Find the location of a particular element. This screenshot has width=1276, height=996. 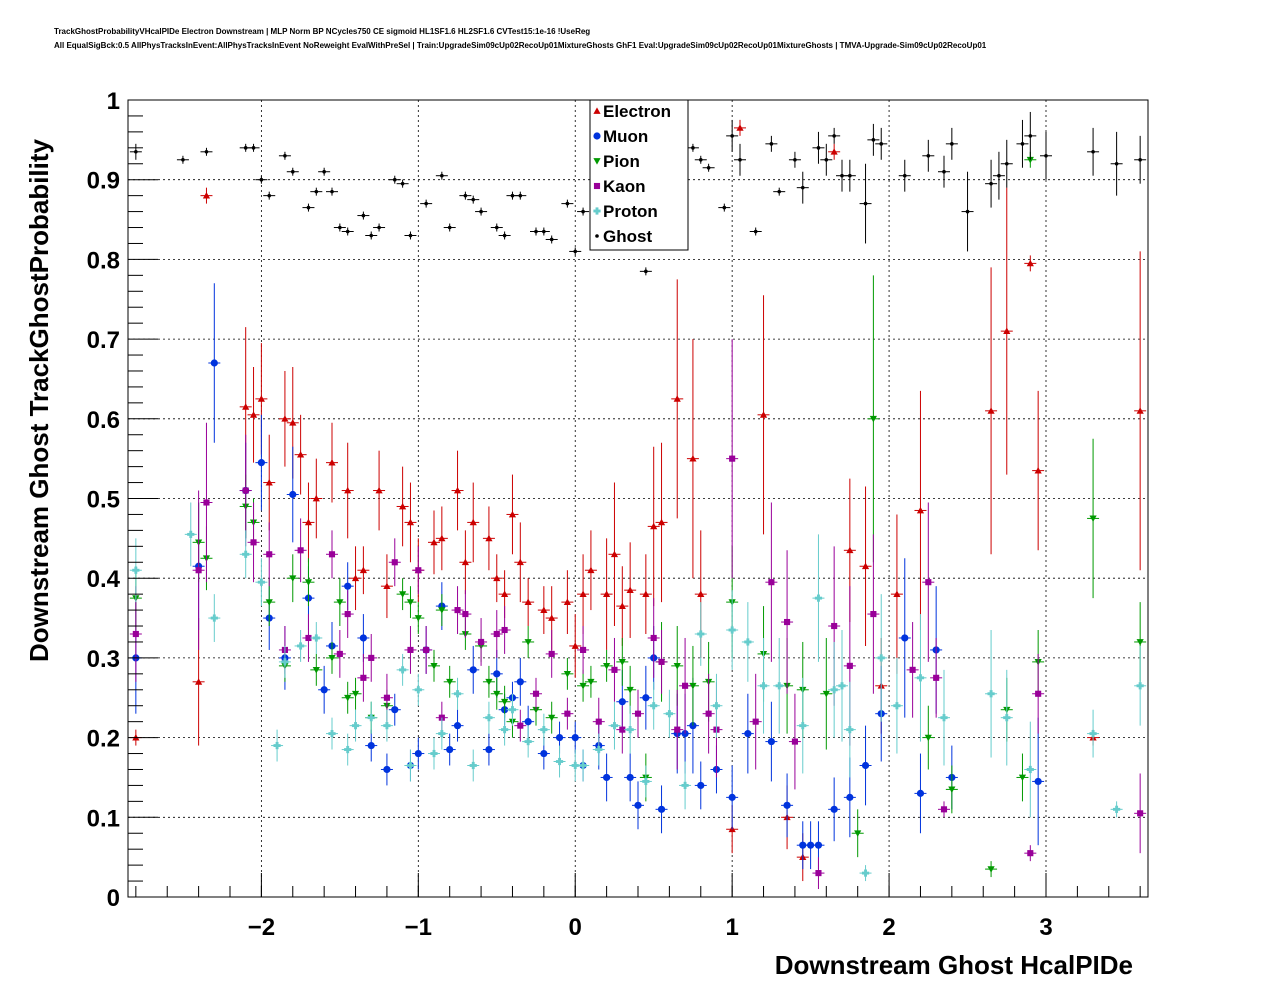

legend-label: Pion is located at coordinates (621, 161).